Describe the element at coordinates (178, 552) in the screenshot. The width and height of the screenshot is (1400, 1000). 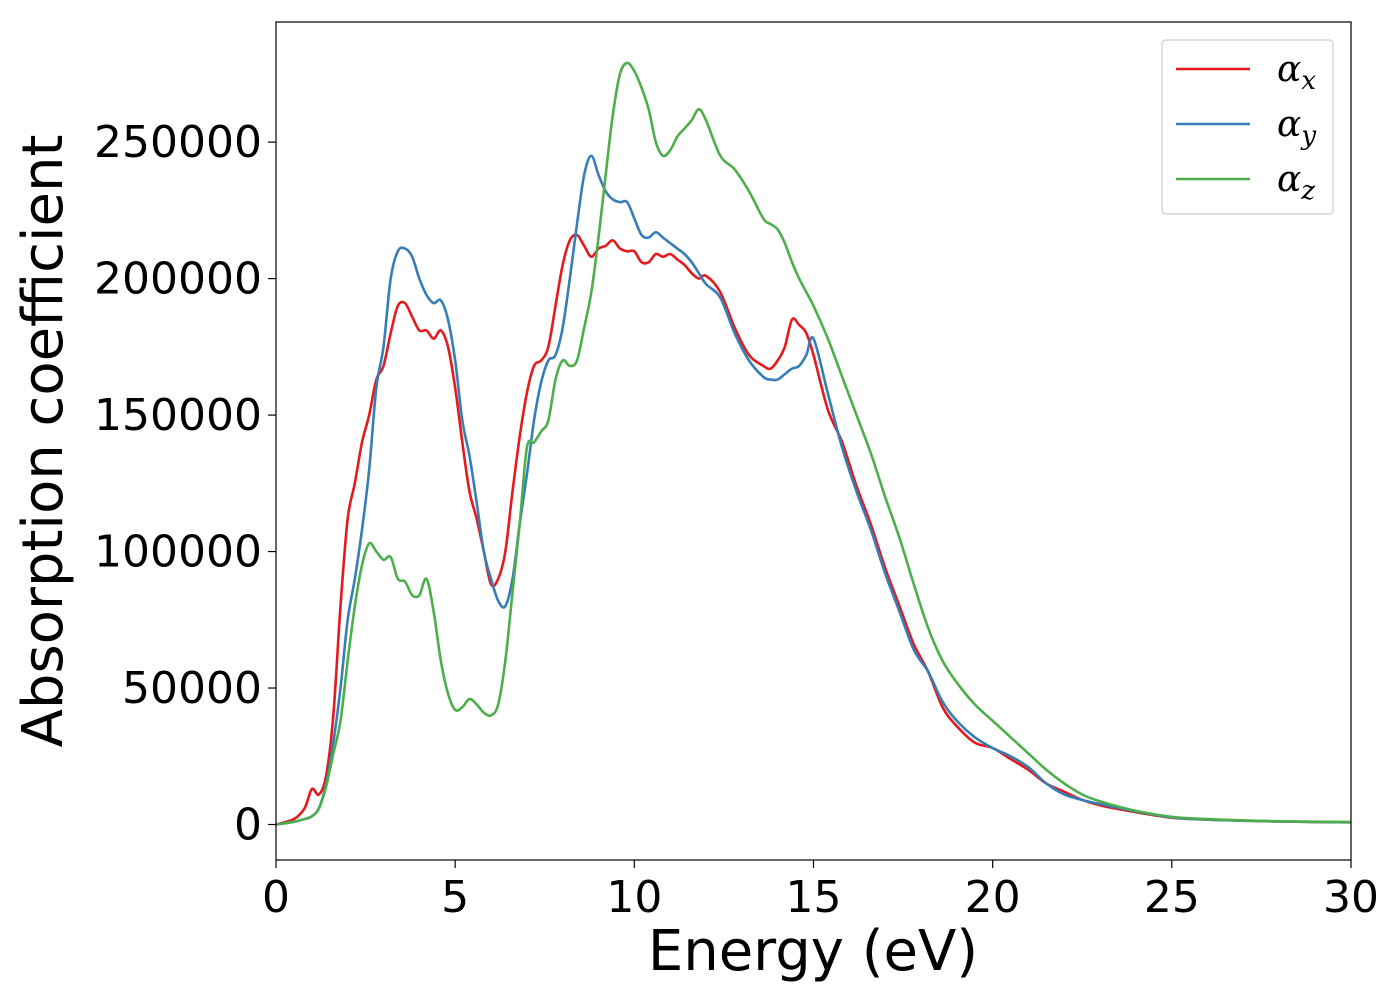
I see `y-tick-label: 100000` at that location.